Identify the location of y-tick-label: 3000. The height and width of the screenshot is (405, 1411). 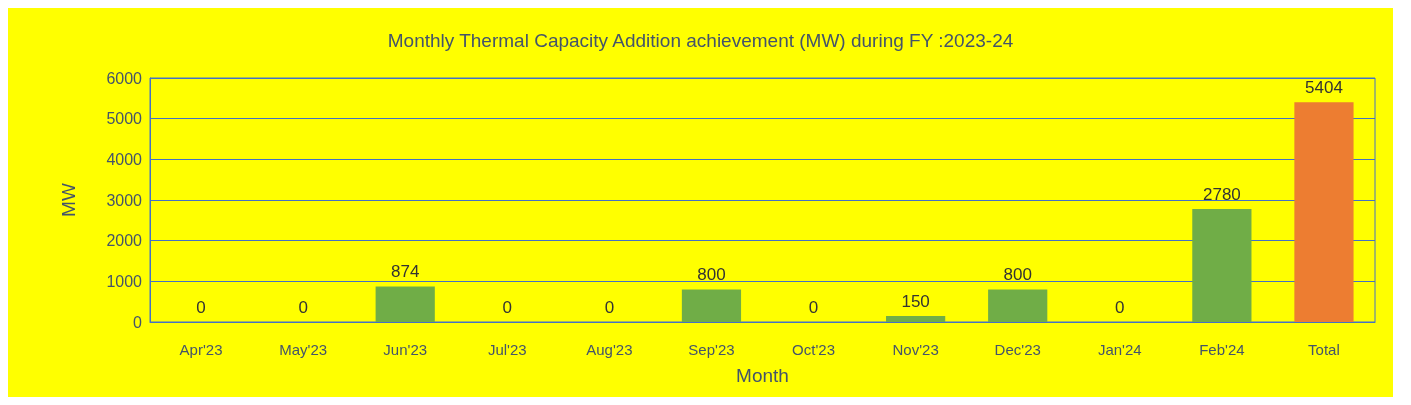
(124, 200).